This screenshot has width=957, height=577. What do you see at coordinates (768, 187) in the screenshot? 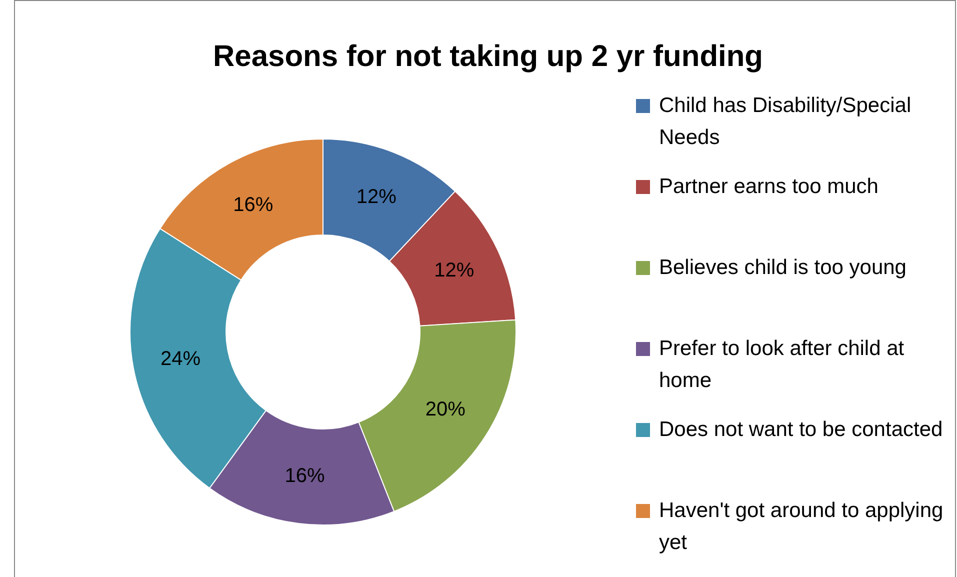
I see `legend-label: Partner earns too much` at bounding box center [768, 187].